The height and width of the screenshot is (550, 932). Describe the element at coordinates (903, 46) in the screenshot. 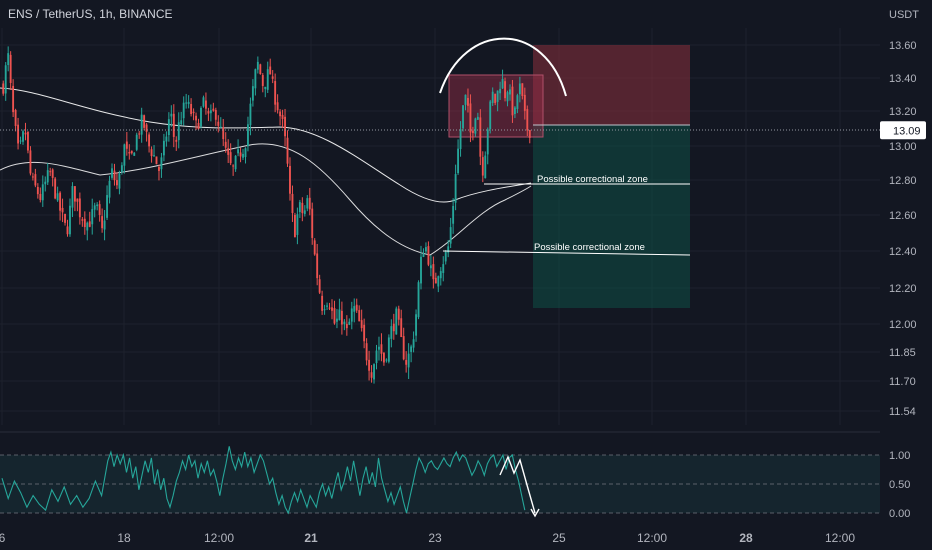

I see `price-tick-label-0: 13.60` at that location.